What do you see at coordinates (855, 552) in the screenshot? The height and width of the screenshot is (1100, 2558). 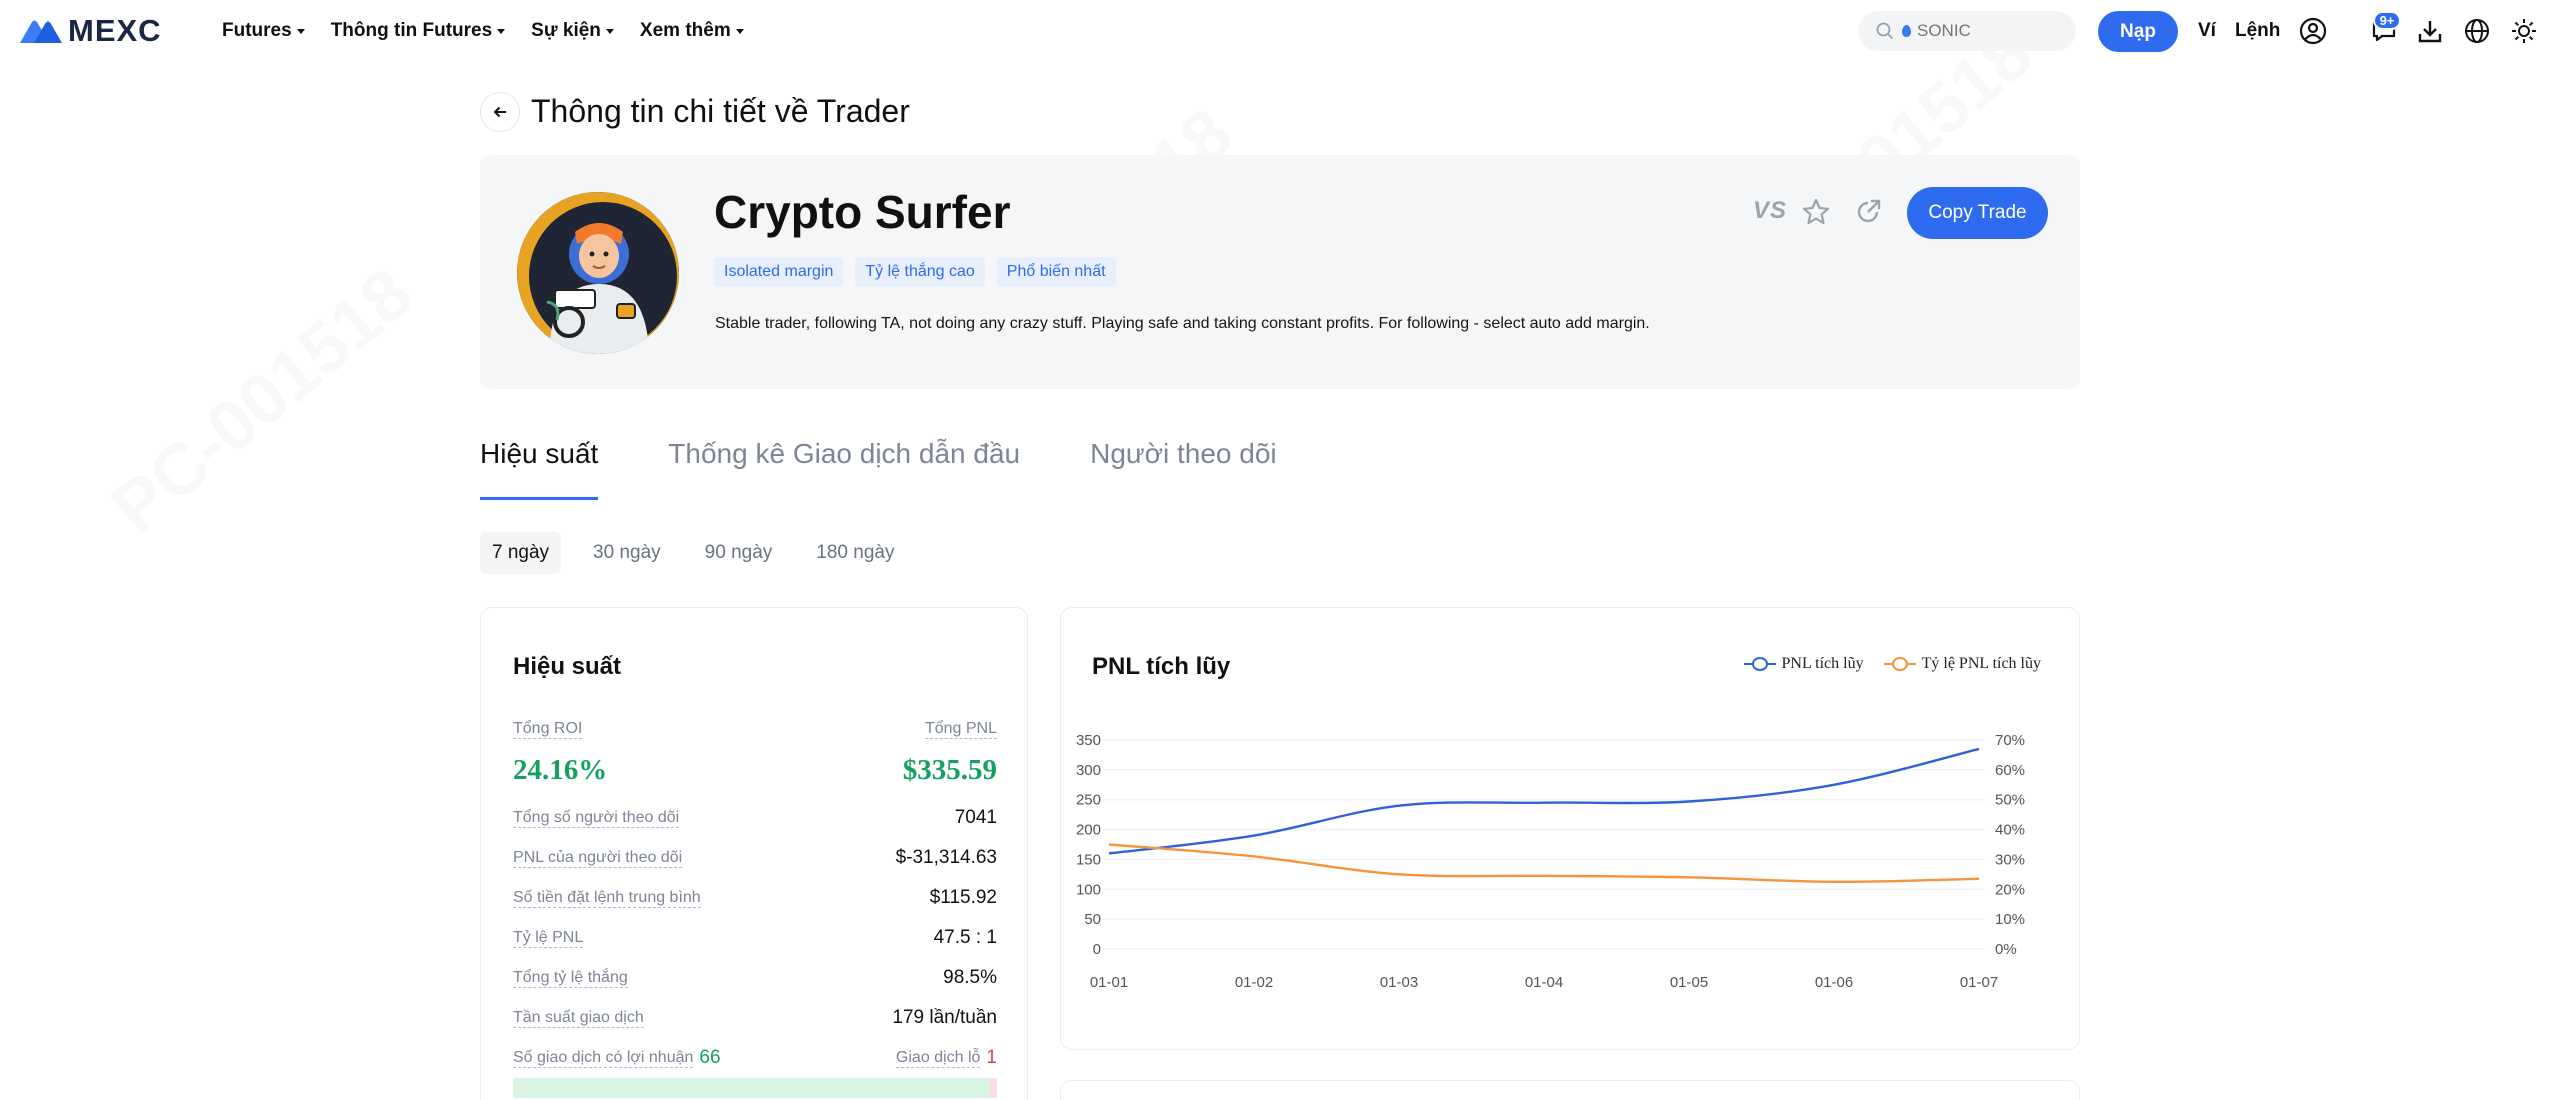 I see `period-180d: 180 ngày` at bounding box center [855, 552].